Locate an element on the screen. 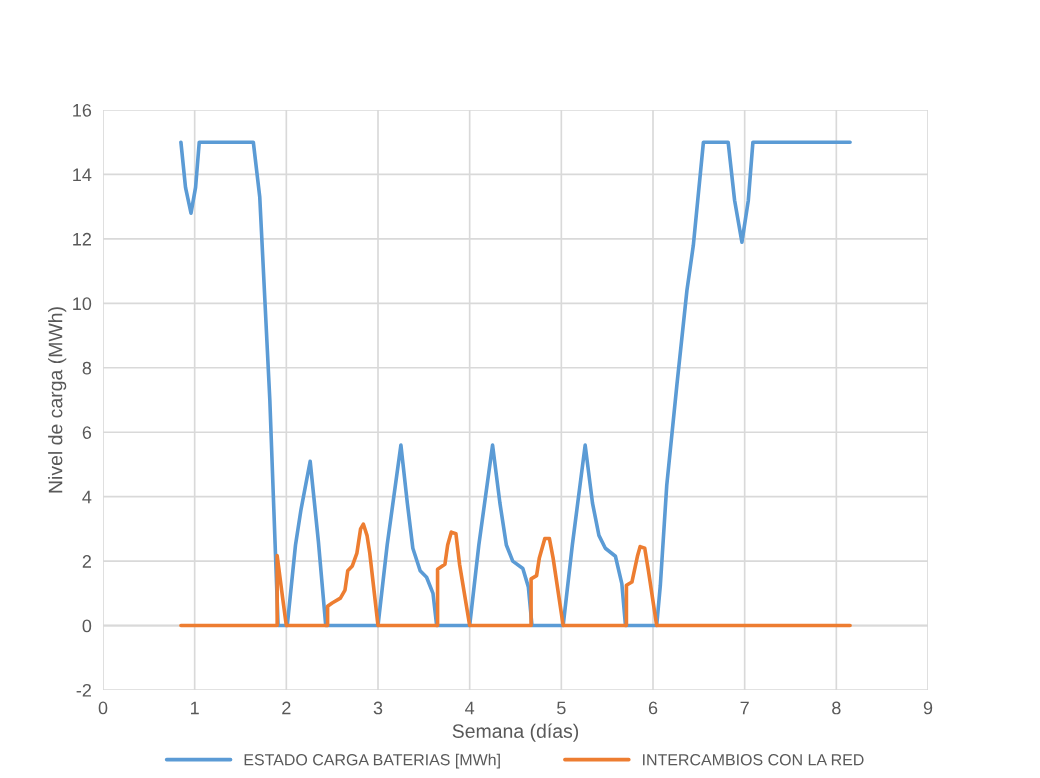 The width and height of the screenshot is (1040, 778). x-tick-label: 2 is located at coordinates (286, 708).